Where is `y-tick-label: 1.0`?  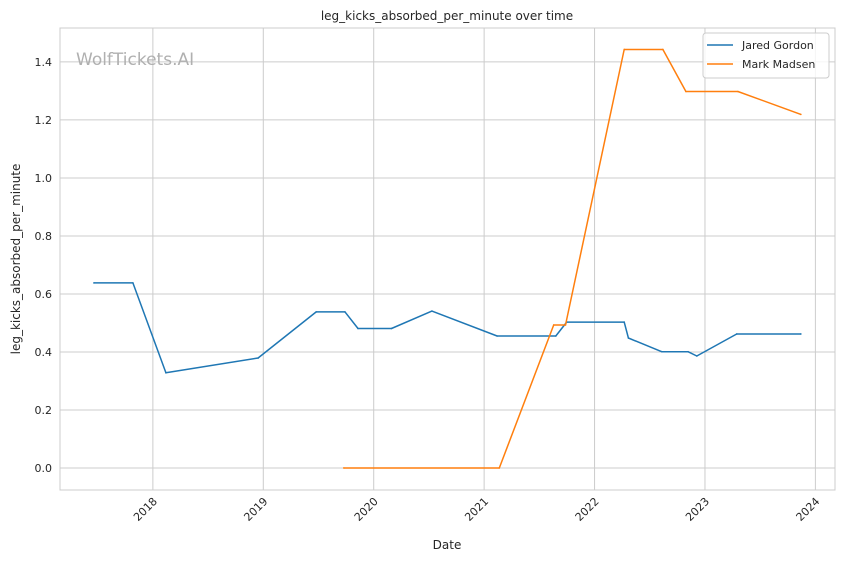 y-tick-label: 1.0 is located at coordinates (44, 178).